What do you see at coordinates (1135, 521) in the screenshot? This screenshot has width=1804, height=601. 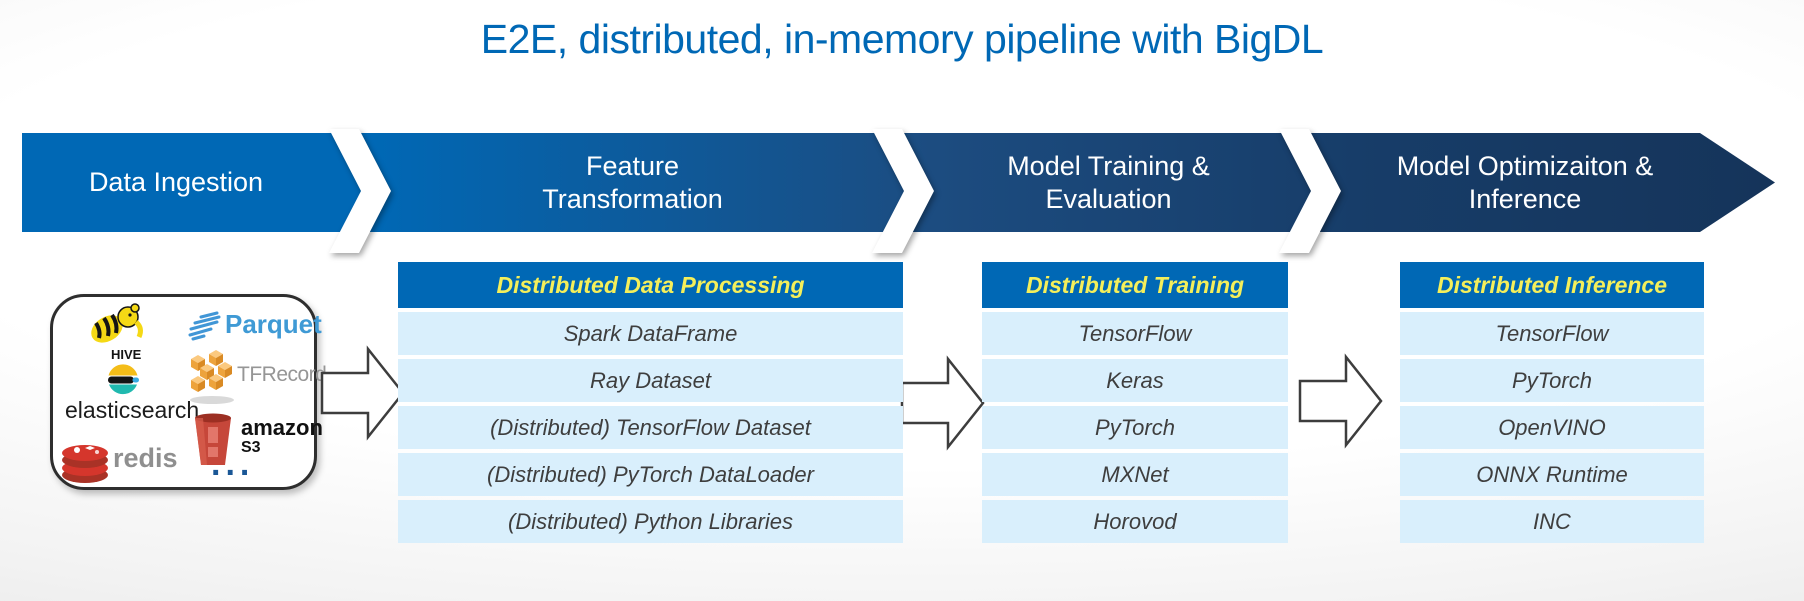 I see `list-item: Horovod` at bounding box center [1135, 521].